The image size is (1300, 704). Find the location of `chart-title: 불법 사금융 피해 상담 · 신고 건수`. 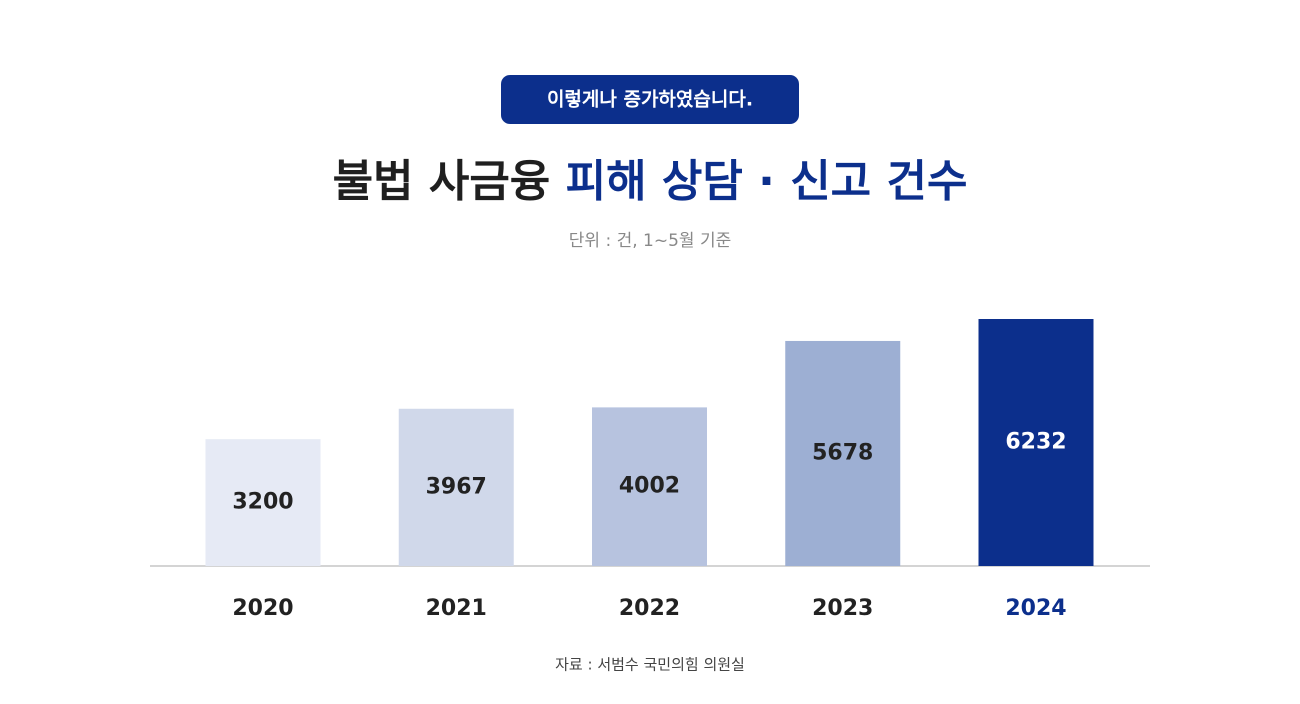

chart-title: 불법 사금융 피해 상담 · 신고 건수 is located at coordinates (650, 181).